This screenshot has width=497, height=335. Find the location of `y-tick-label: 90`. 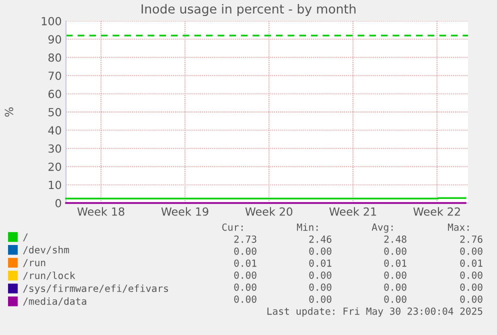

y-tick-label: 90 is located at coordinates (55, 39).